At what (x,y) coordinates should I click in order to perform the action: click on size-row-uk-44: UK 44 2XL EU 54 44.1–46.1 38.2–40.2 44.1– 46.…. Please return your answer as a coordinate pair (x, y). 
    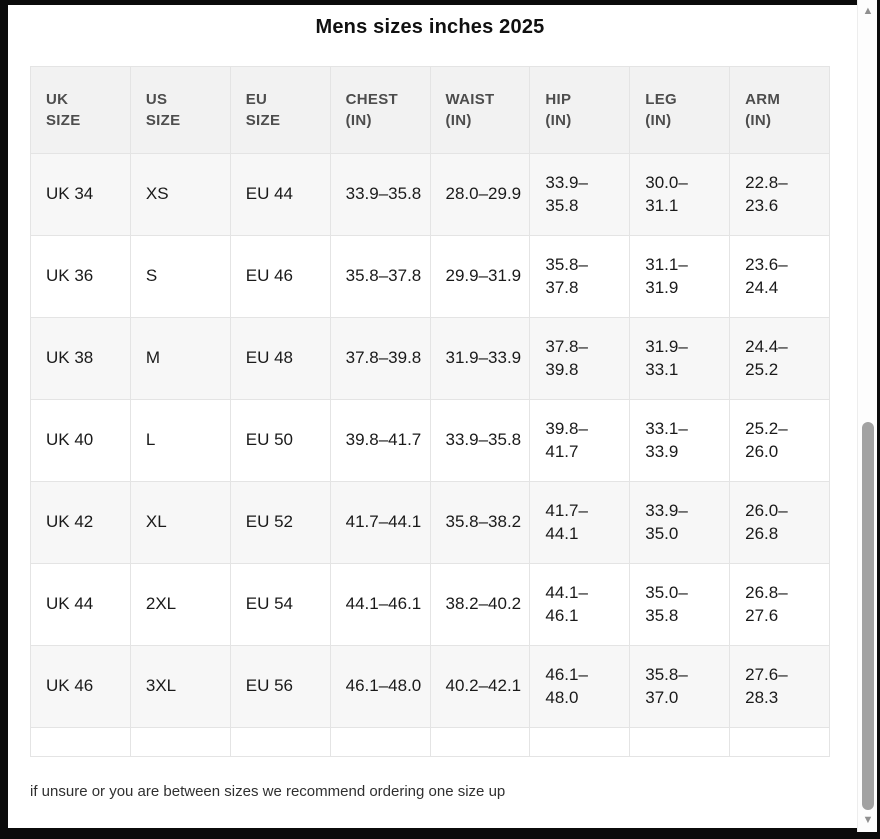
    Looking at the image, I should click on (430, 604).